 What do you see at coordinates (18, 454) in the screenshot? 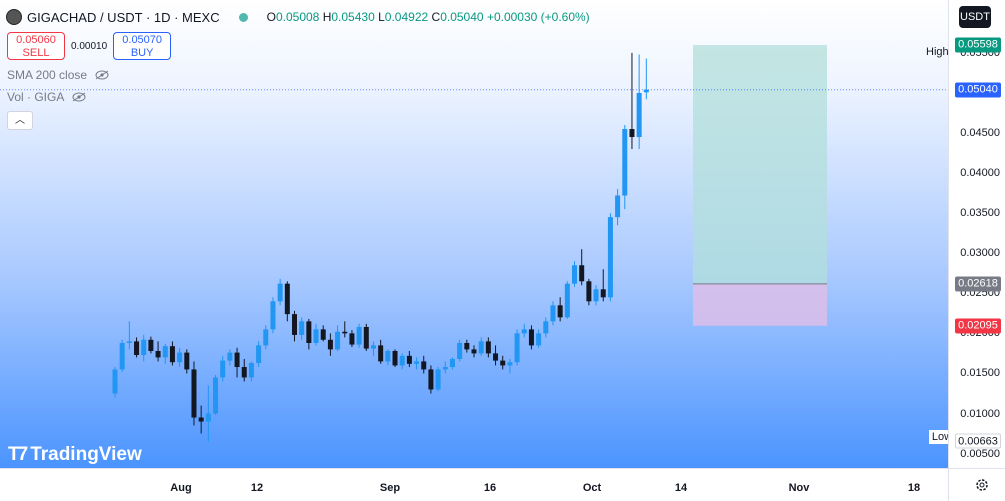
I see `tradingview-logo-icon: T7` at bounding box center [18, 454].